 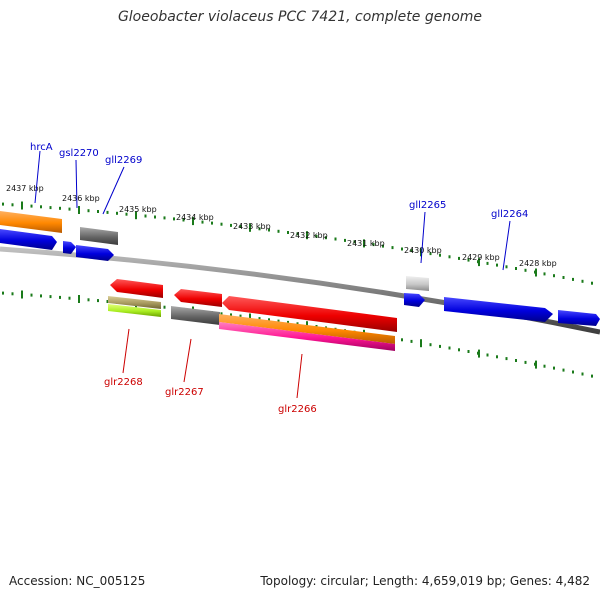 I want to click on gene-gll2269, so click(x=97, y=244).